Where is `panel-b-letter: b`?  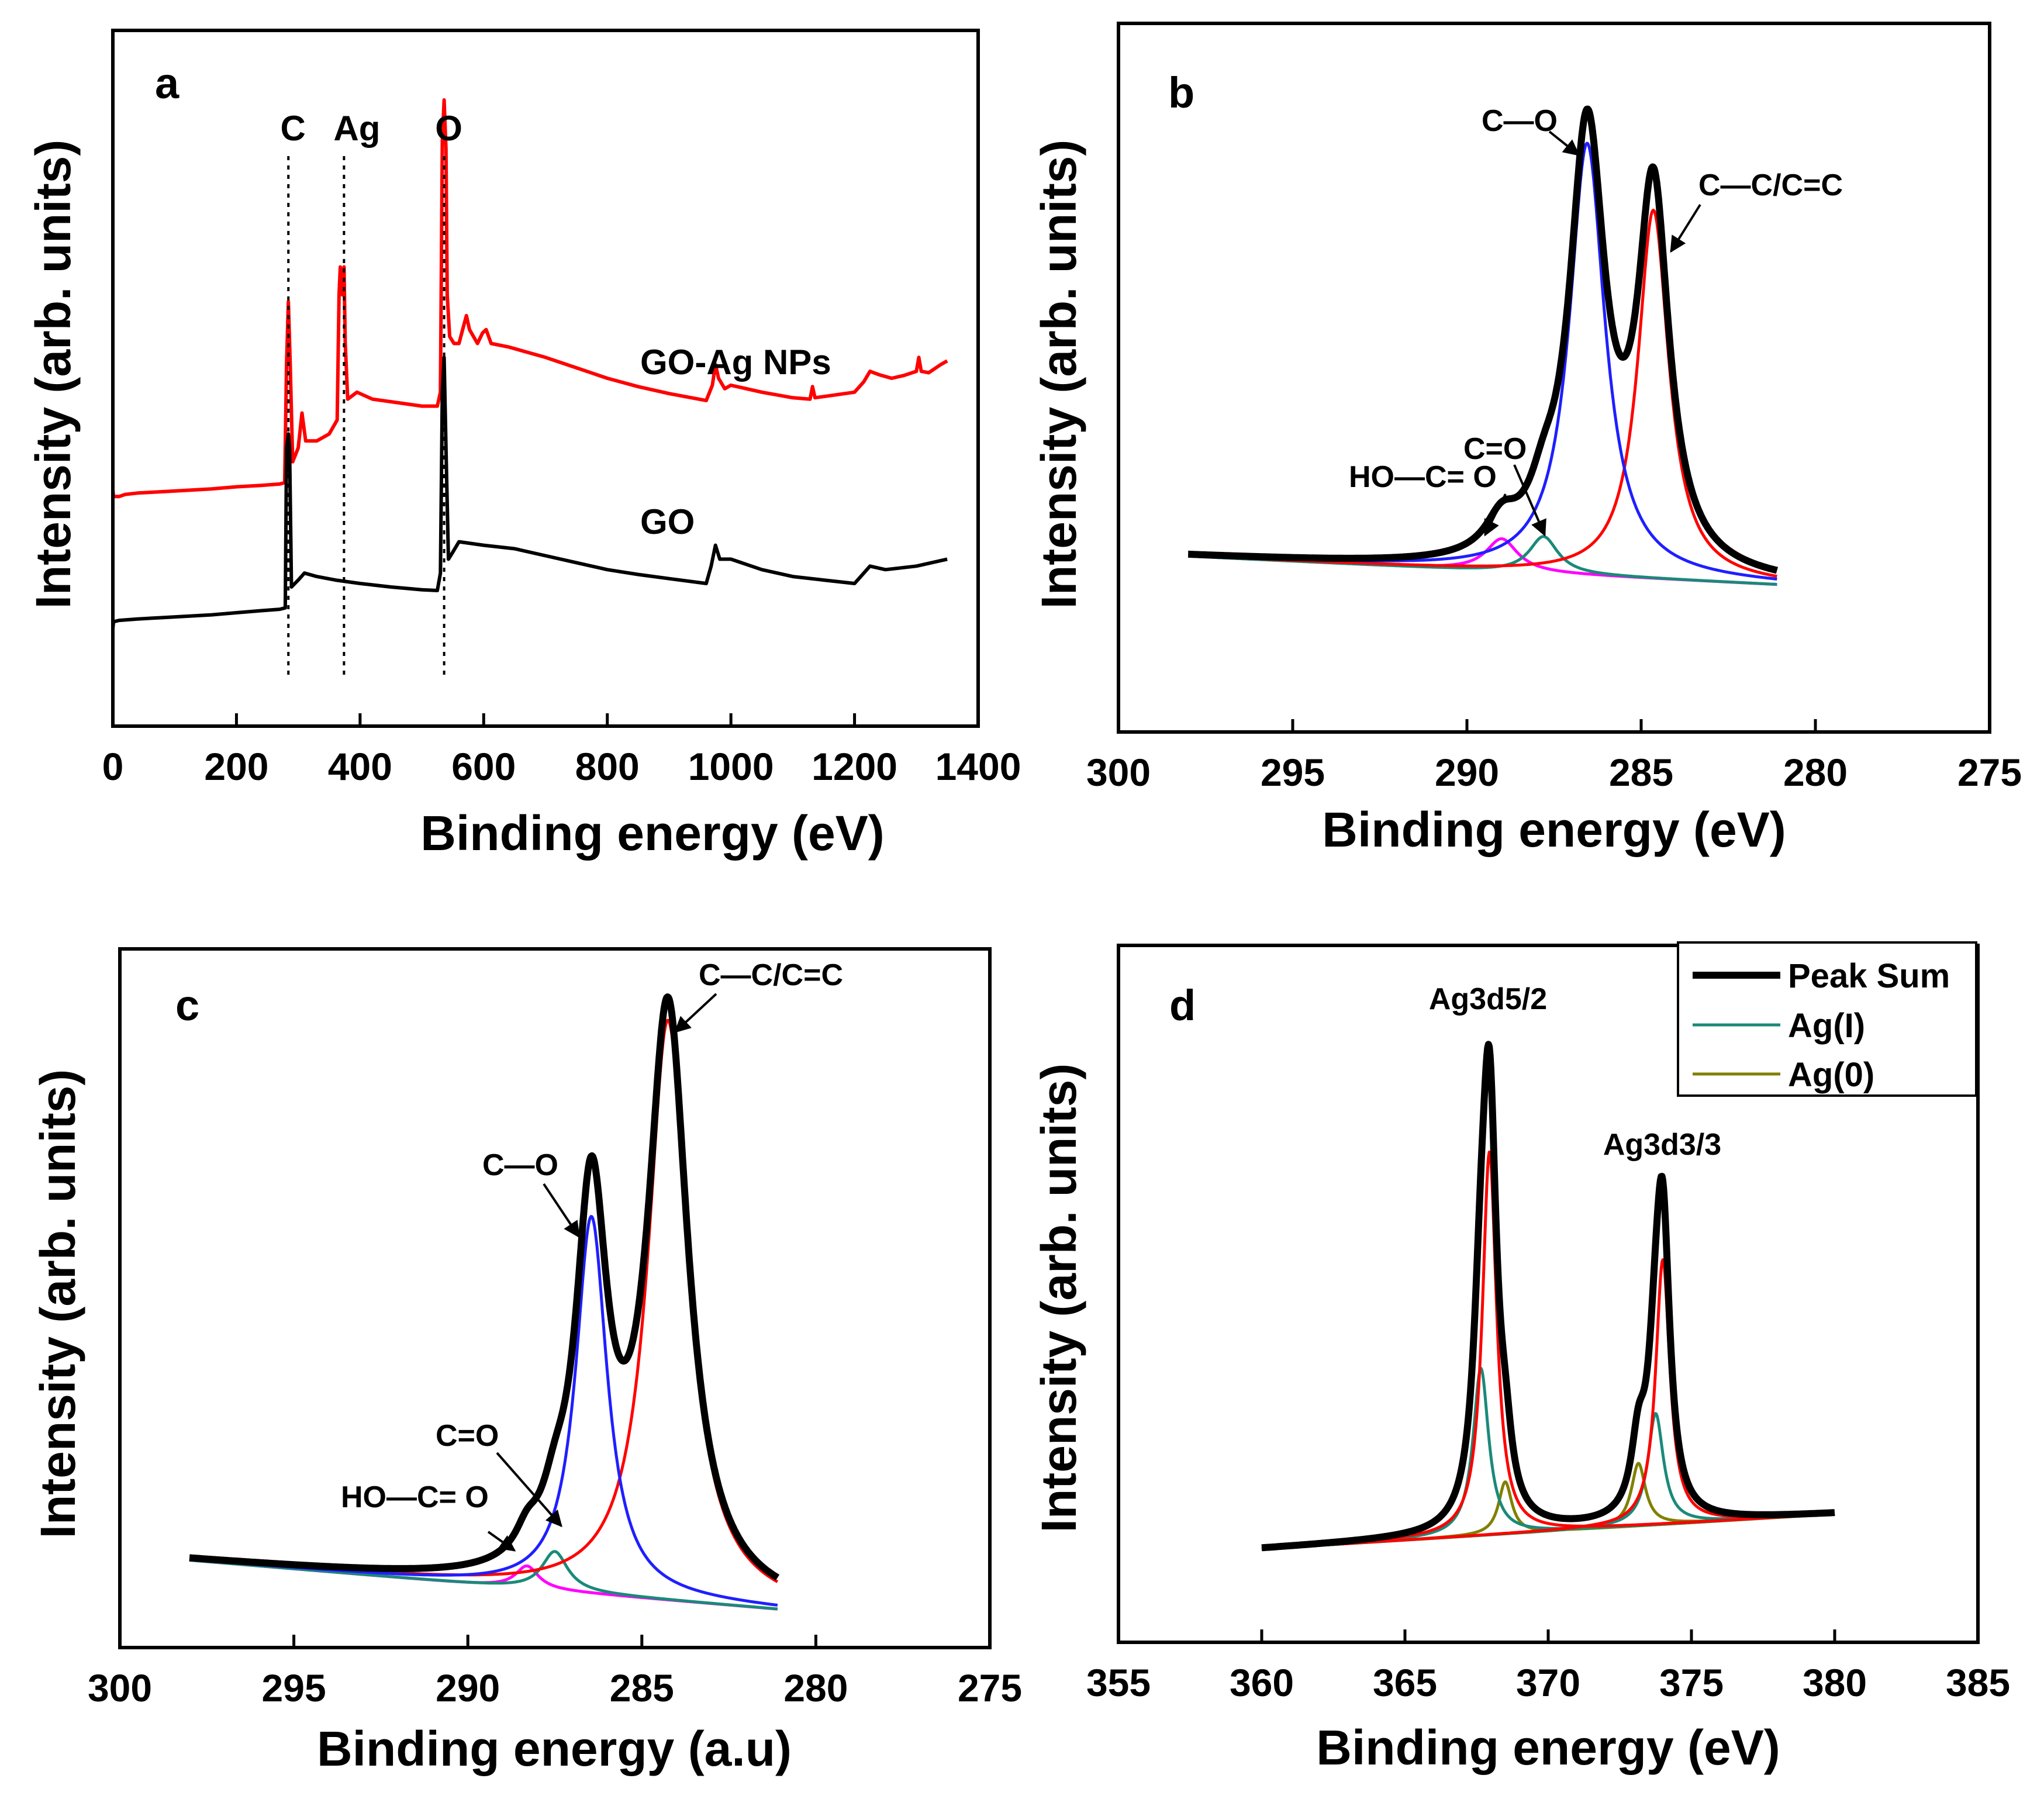
panel-b-letter: b is located at coordinates (1181, 92).